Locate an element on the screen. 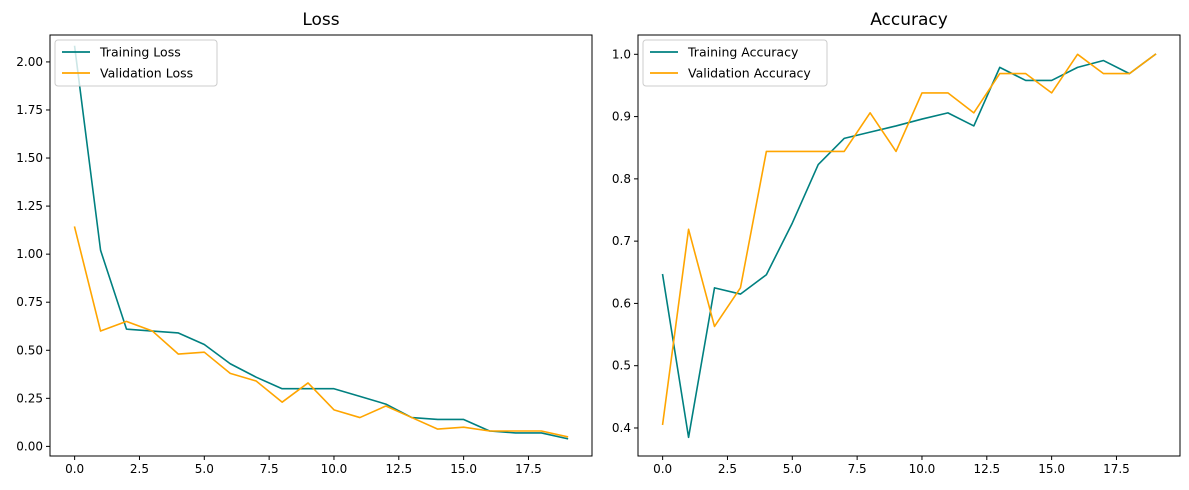 This screenshot has height=490, width=1189. loss-title: Loss is located at coordinates (320, 20).